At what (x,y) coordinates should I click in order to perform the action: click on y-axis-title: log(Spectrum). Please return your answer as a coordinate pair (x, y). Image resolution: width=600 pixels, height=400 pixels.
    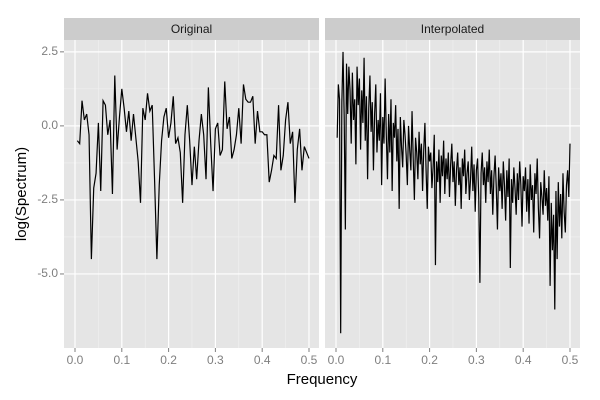
    Looking at the image, I should click on (21, 194).